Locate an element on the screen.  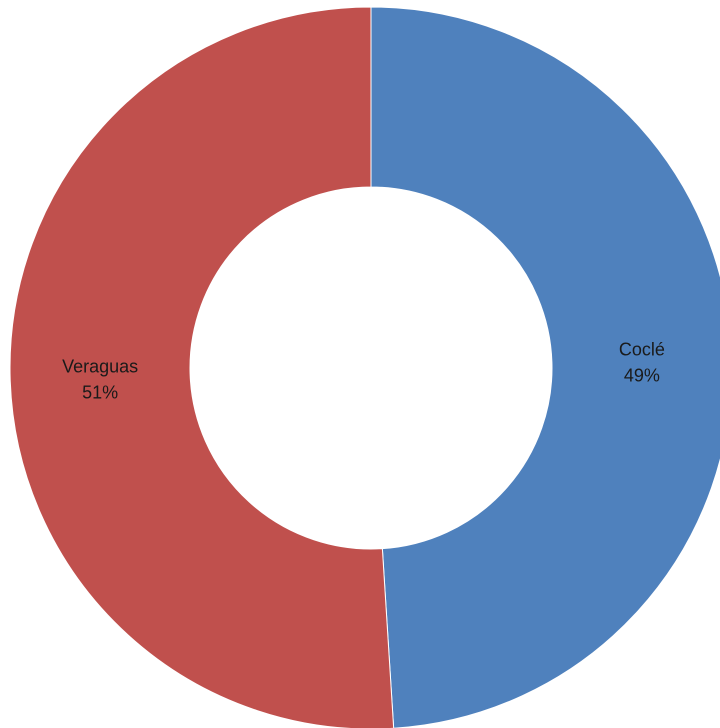
slice-label-cocle: Coclé 49% is located at coordinates (642, 362).